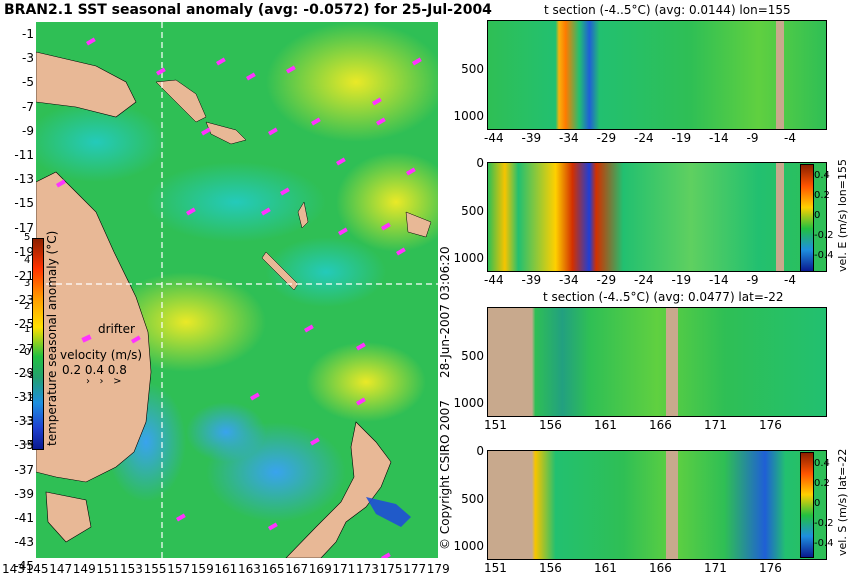 The height and width of the screenshot is (580, 850). I want to click on velocity-south-colorbar, so click(807, 505).